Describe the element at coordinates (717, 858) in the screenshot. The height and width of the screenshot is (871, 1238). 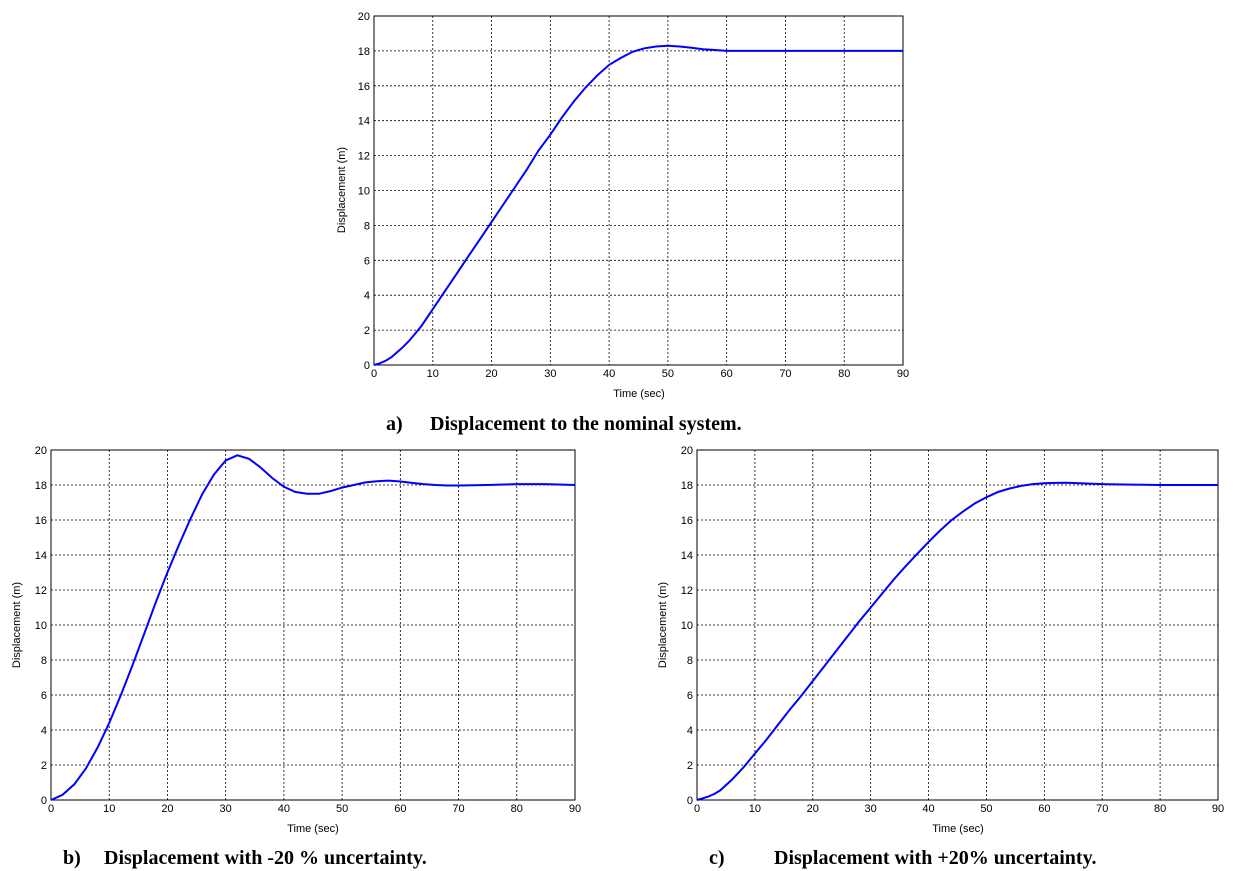
I see `caption-marker: c)` at that location.